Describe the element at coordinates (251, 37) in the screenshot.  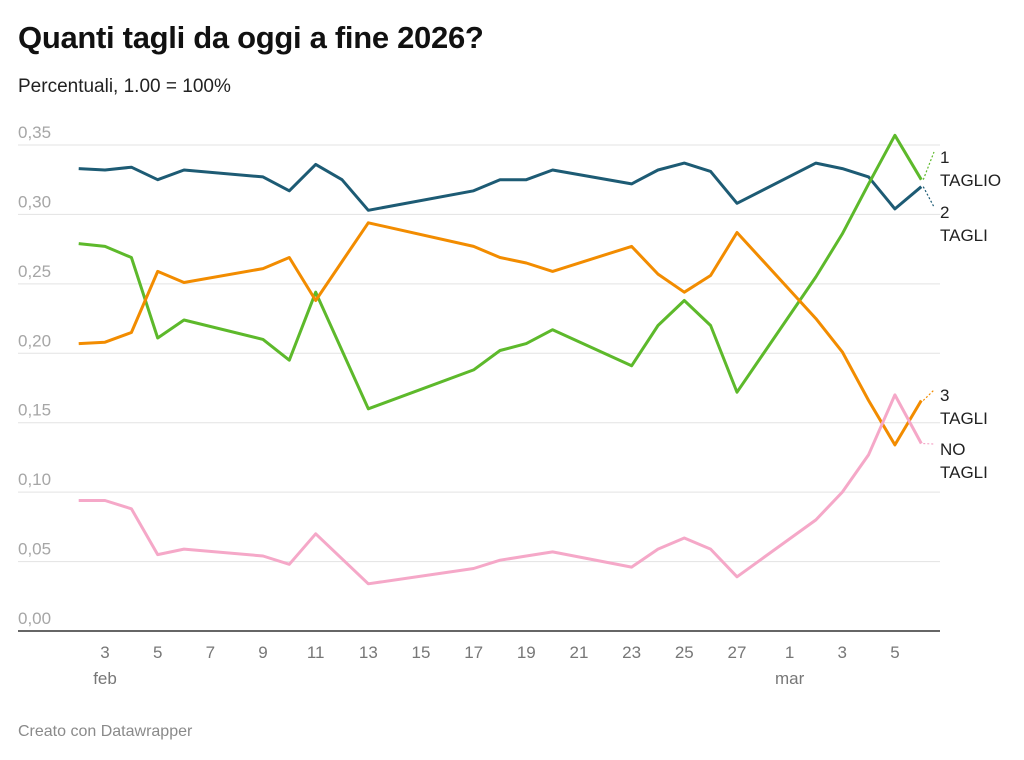
I see `chart-title: Quanti tagli da oggi a fine 2026?` at that location.